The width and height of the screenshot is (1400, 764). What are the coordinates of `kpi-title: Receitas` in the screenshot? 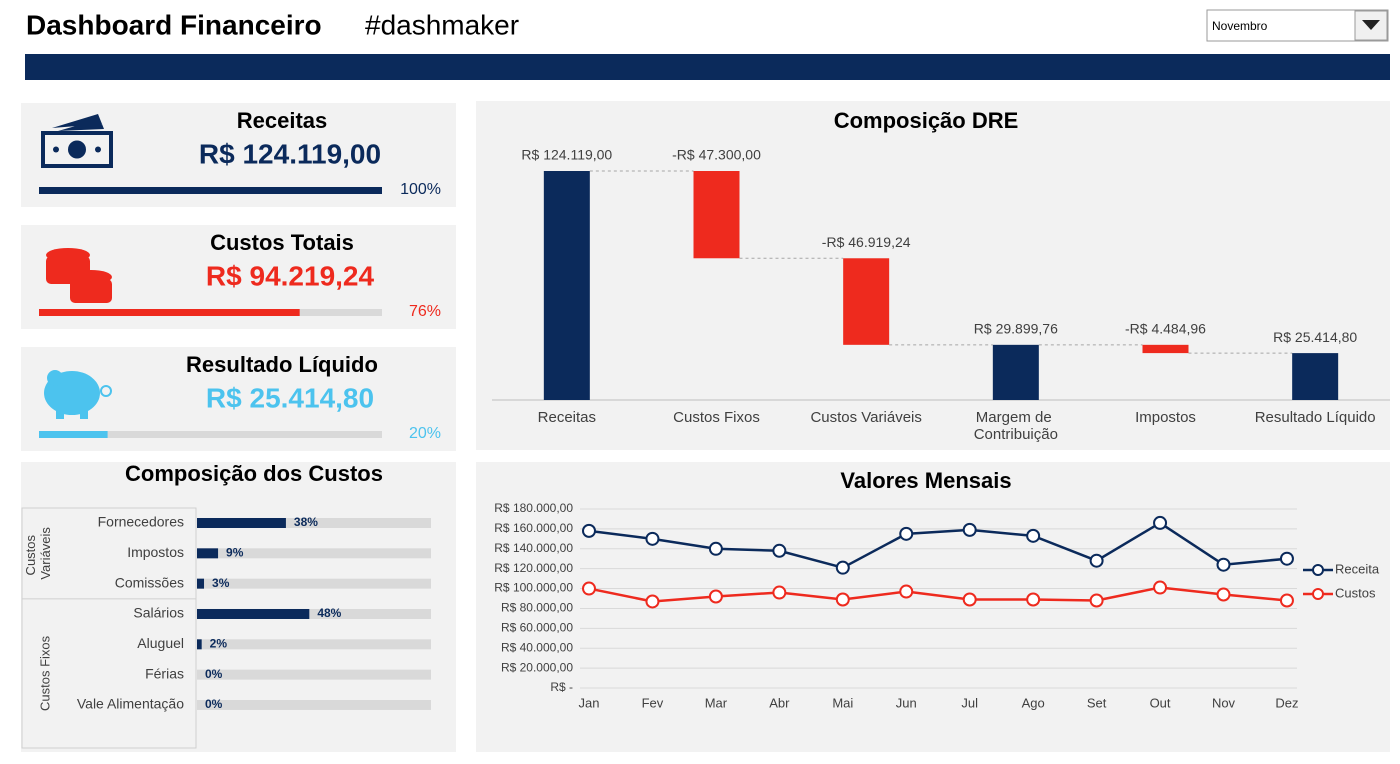 It's located at (282, 120).